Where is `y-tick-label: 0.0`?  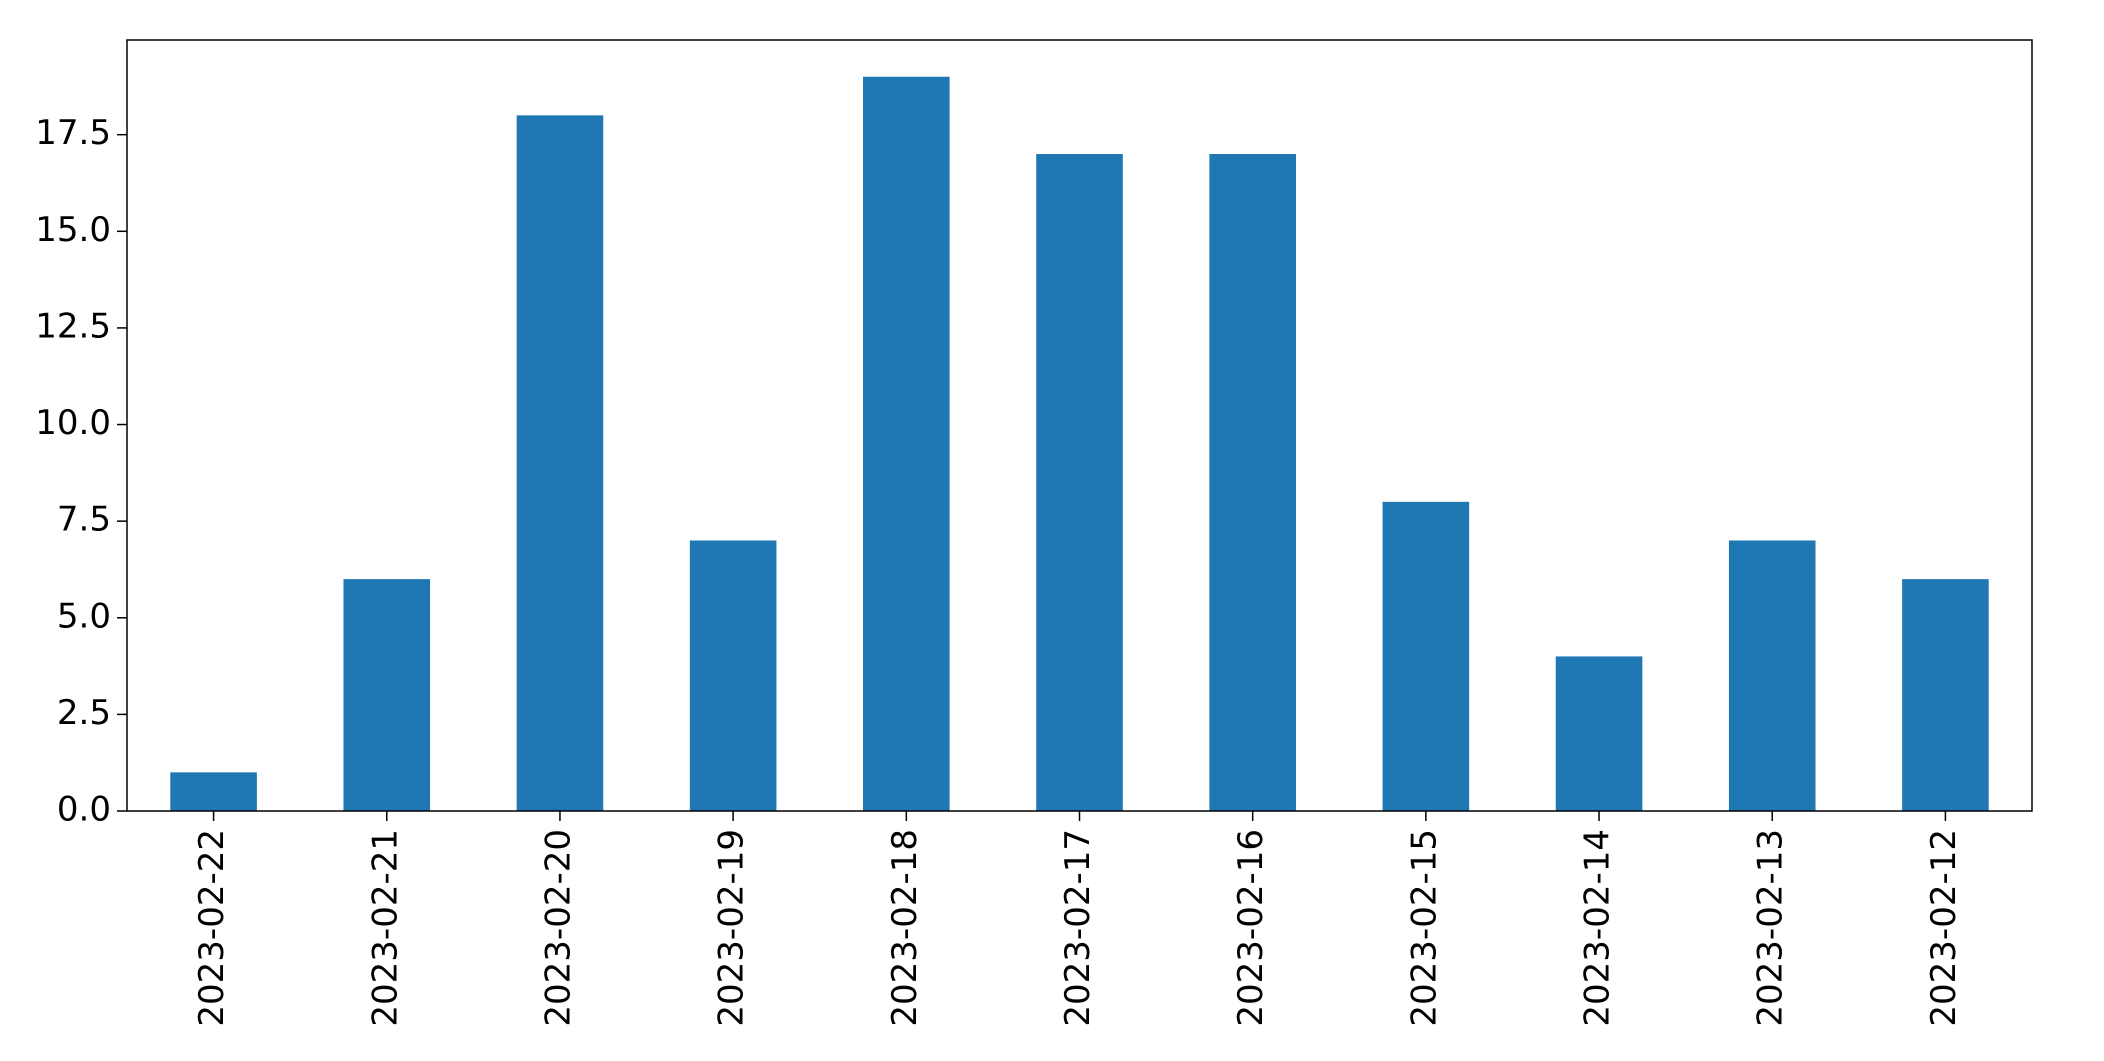 y-tick-label: 0.0 is located at coordinates (84, 810).